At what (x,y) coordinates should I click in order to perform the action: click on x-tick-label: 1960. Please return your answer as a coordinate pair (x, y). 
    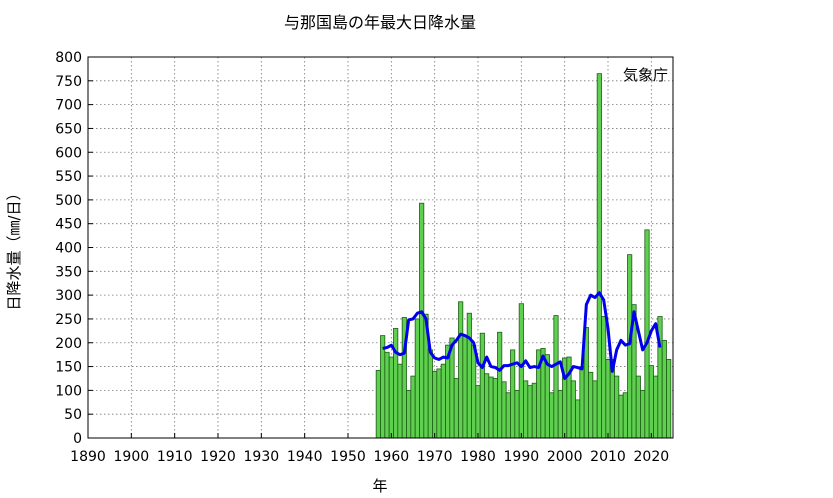
    Looking at the image, I should click on (392, 457).